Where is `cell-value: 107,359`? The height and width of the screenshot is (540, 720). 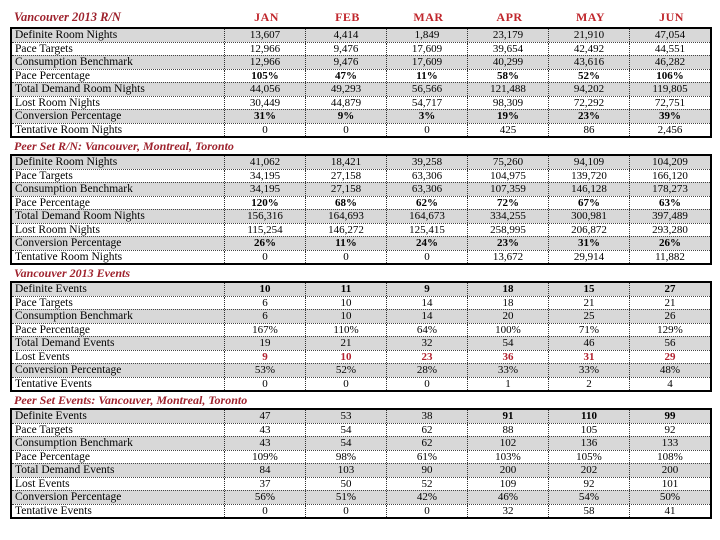
cell-value: 107,359 is located at coordinates (507, 189).